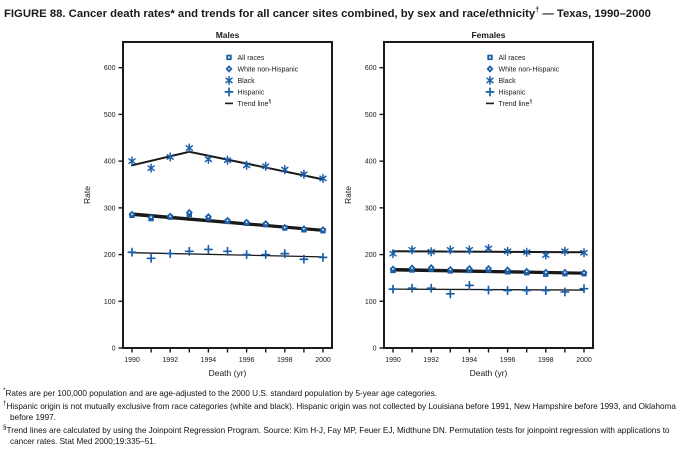  What do you see at coordinates (393, 360) in the screenshot?
I see `x-tick-label: 1990` at bounding box center [393, 360].